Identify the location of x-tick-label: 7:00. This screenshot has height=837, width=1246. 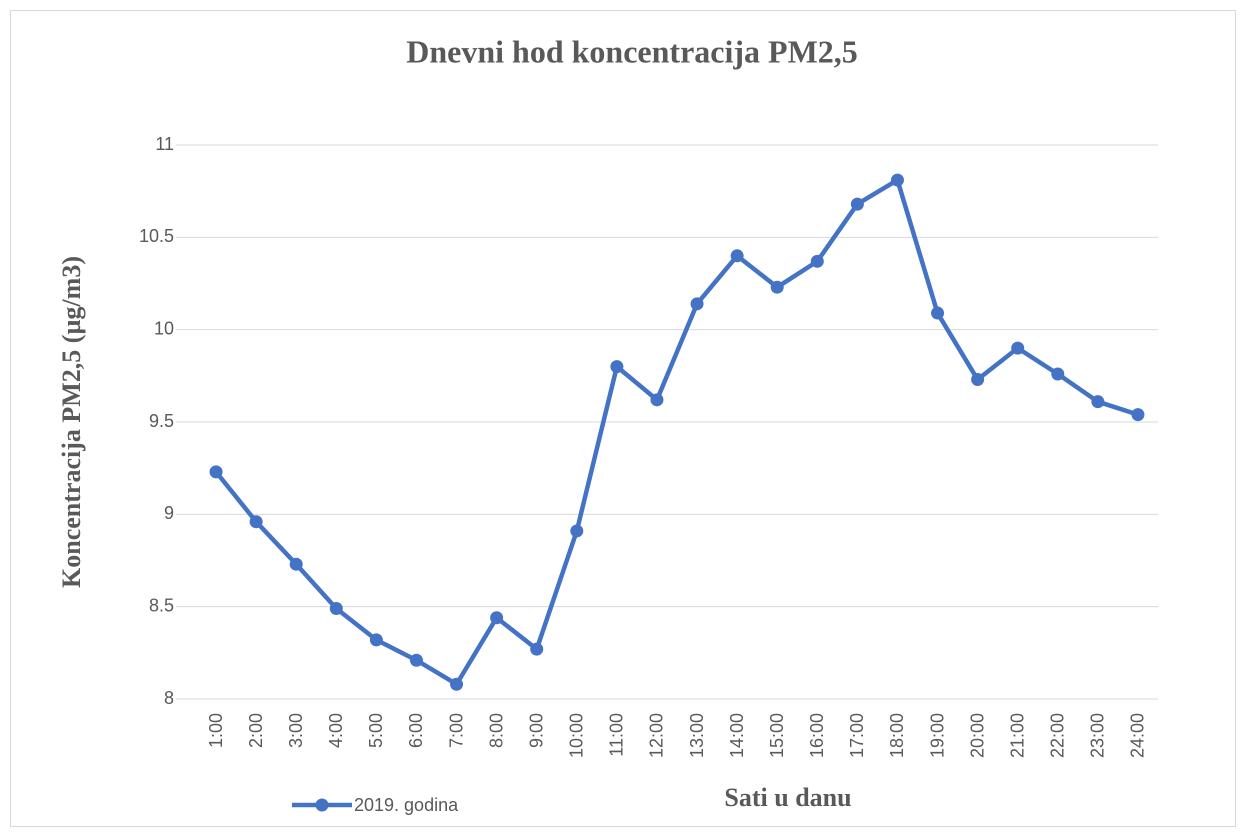
(456, 730).